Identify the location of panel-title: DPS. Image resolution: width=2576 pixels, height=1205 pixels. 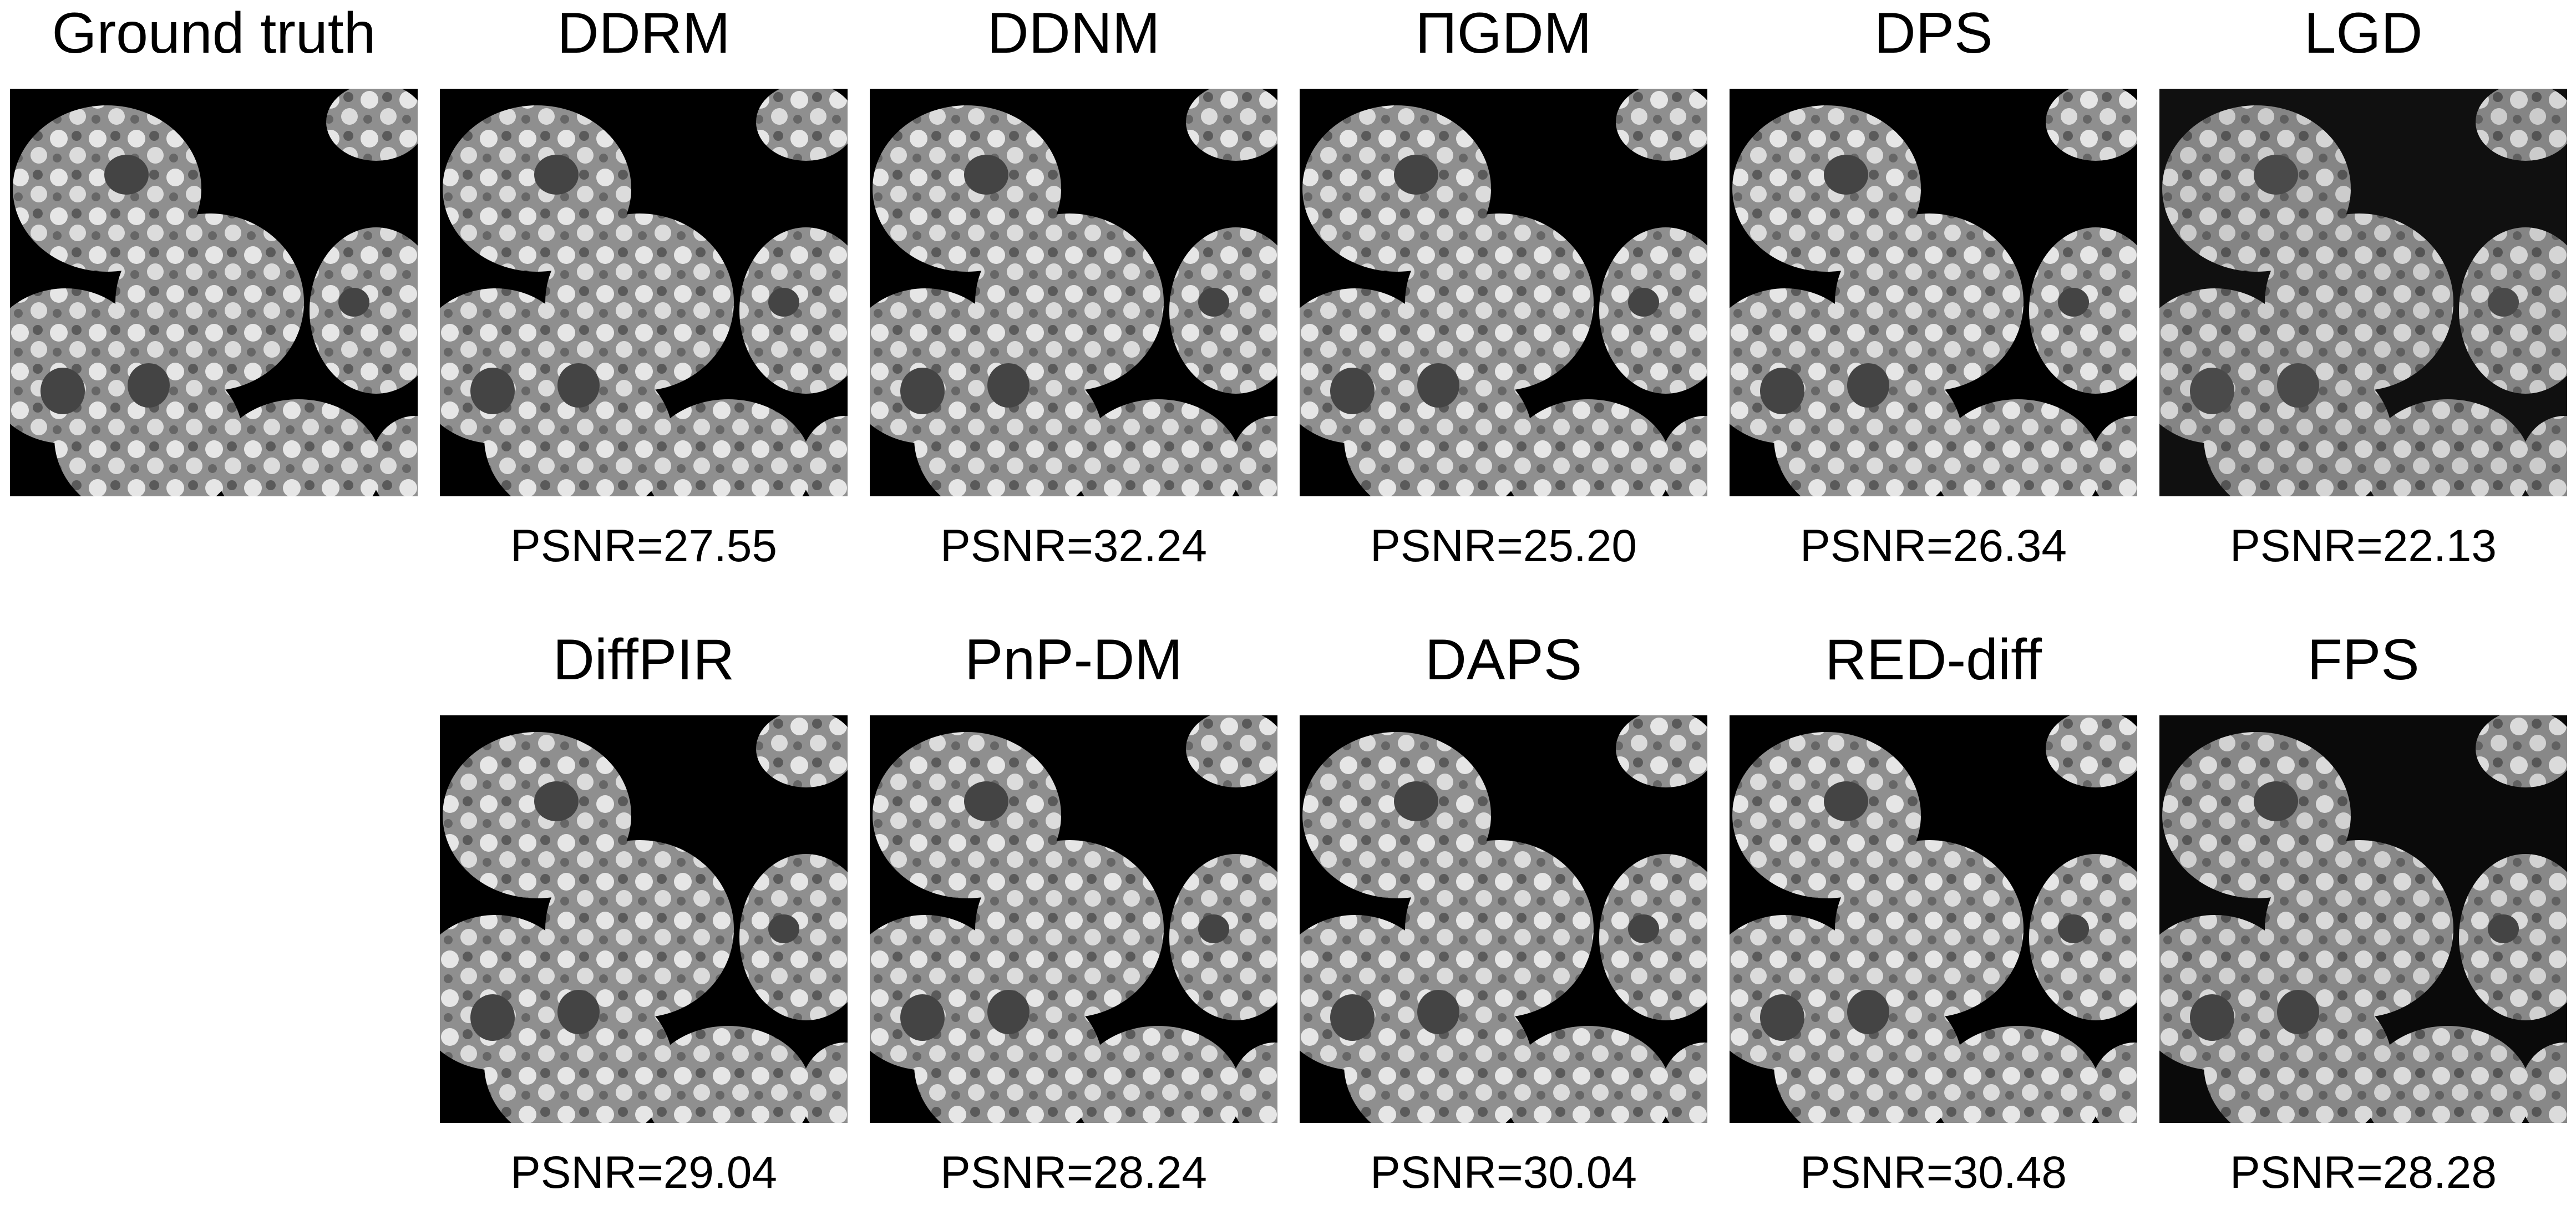
(1933, 33).